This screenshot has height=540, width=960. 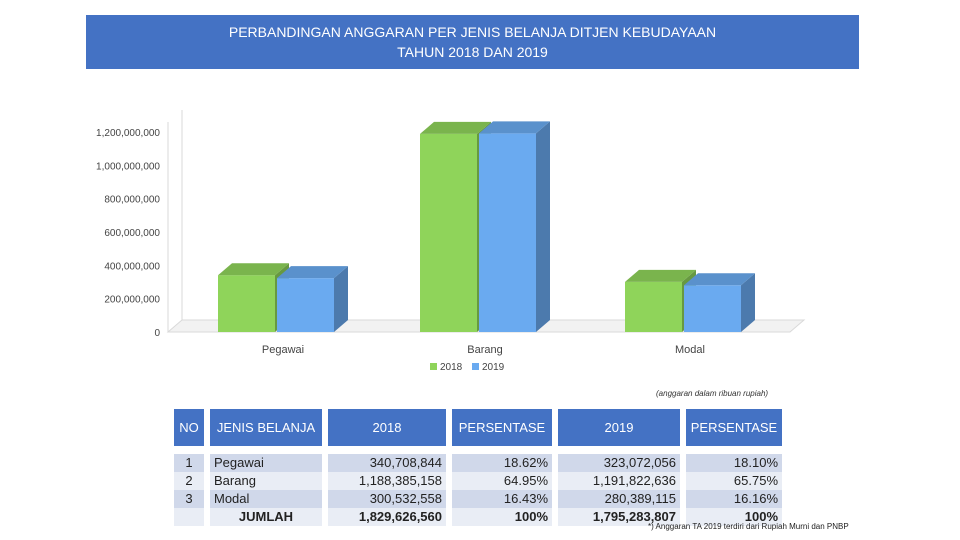 I want to click on header-jenis-belanja: JENIS BELANJA, so click(x=269, y=427).